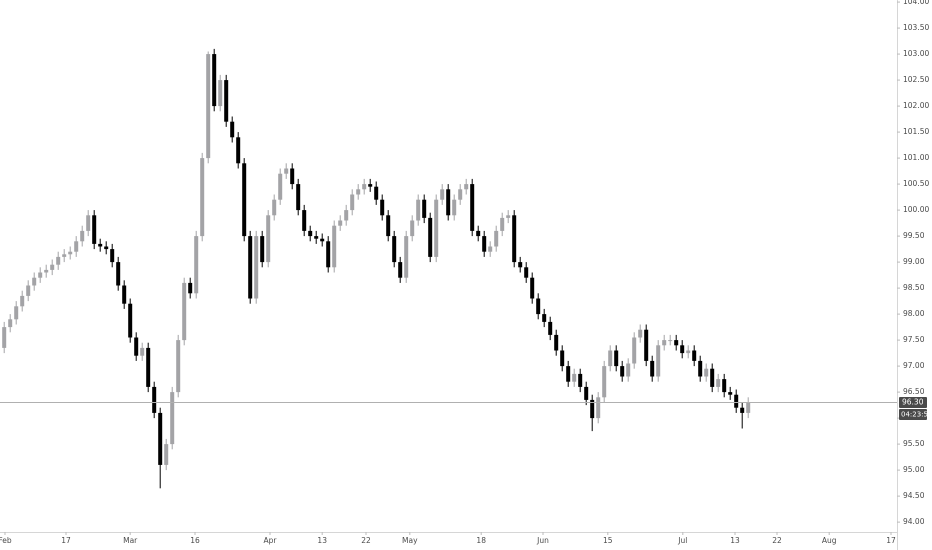 The width and height of the screenshot is (932, 550). I want to click on y-tick-label: 95.50, so click(914, 443).